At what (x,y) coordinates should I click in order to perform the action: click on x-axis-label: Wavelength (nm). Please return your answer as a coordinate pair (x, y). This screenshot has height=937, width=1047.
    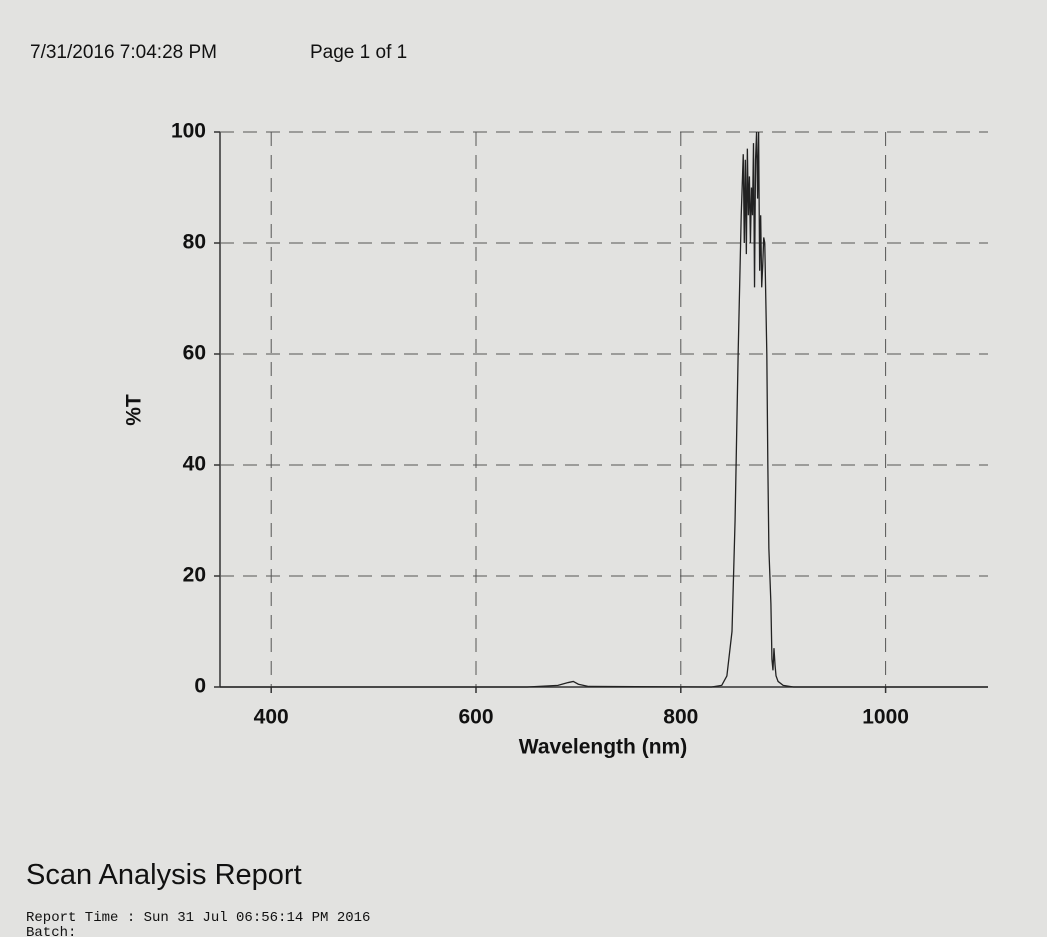
    Looking at the image, I should click on (603, 747).